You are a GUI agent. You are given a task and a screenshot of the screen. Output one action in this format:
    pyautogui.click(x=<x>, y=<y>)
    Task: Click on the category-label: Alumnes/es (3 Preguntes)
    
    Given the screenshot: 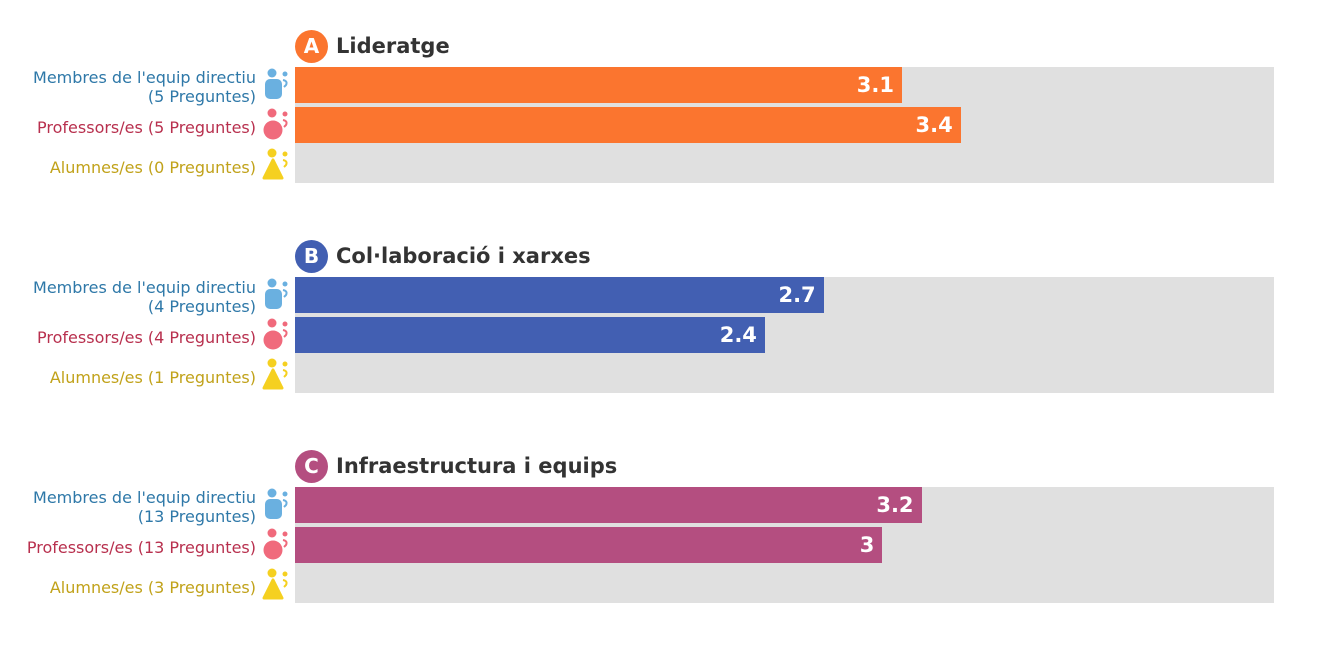 What is the action you would take?
    pyautogui.click(x=152, y=587)
    